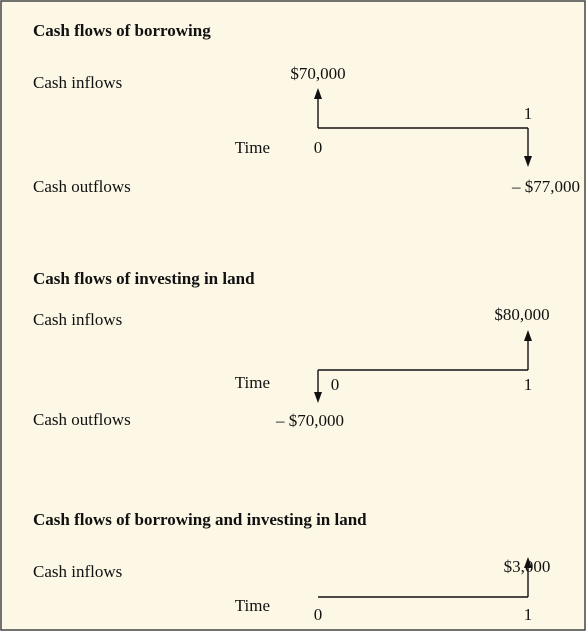  Describe the element at coordinates (144, 278) in the screenshot. I see `section-title: Cash flows of investing in land` at that location.